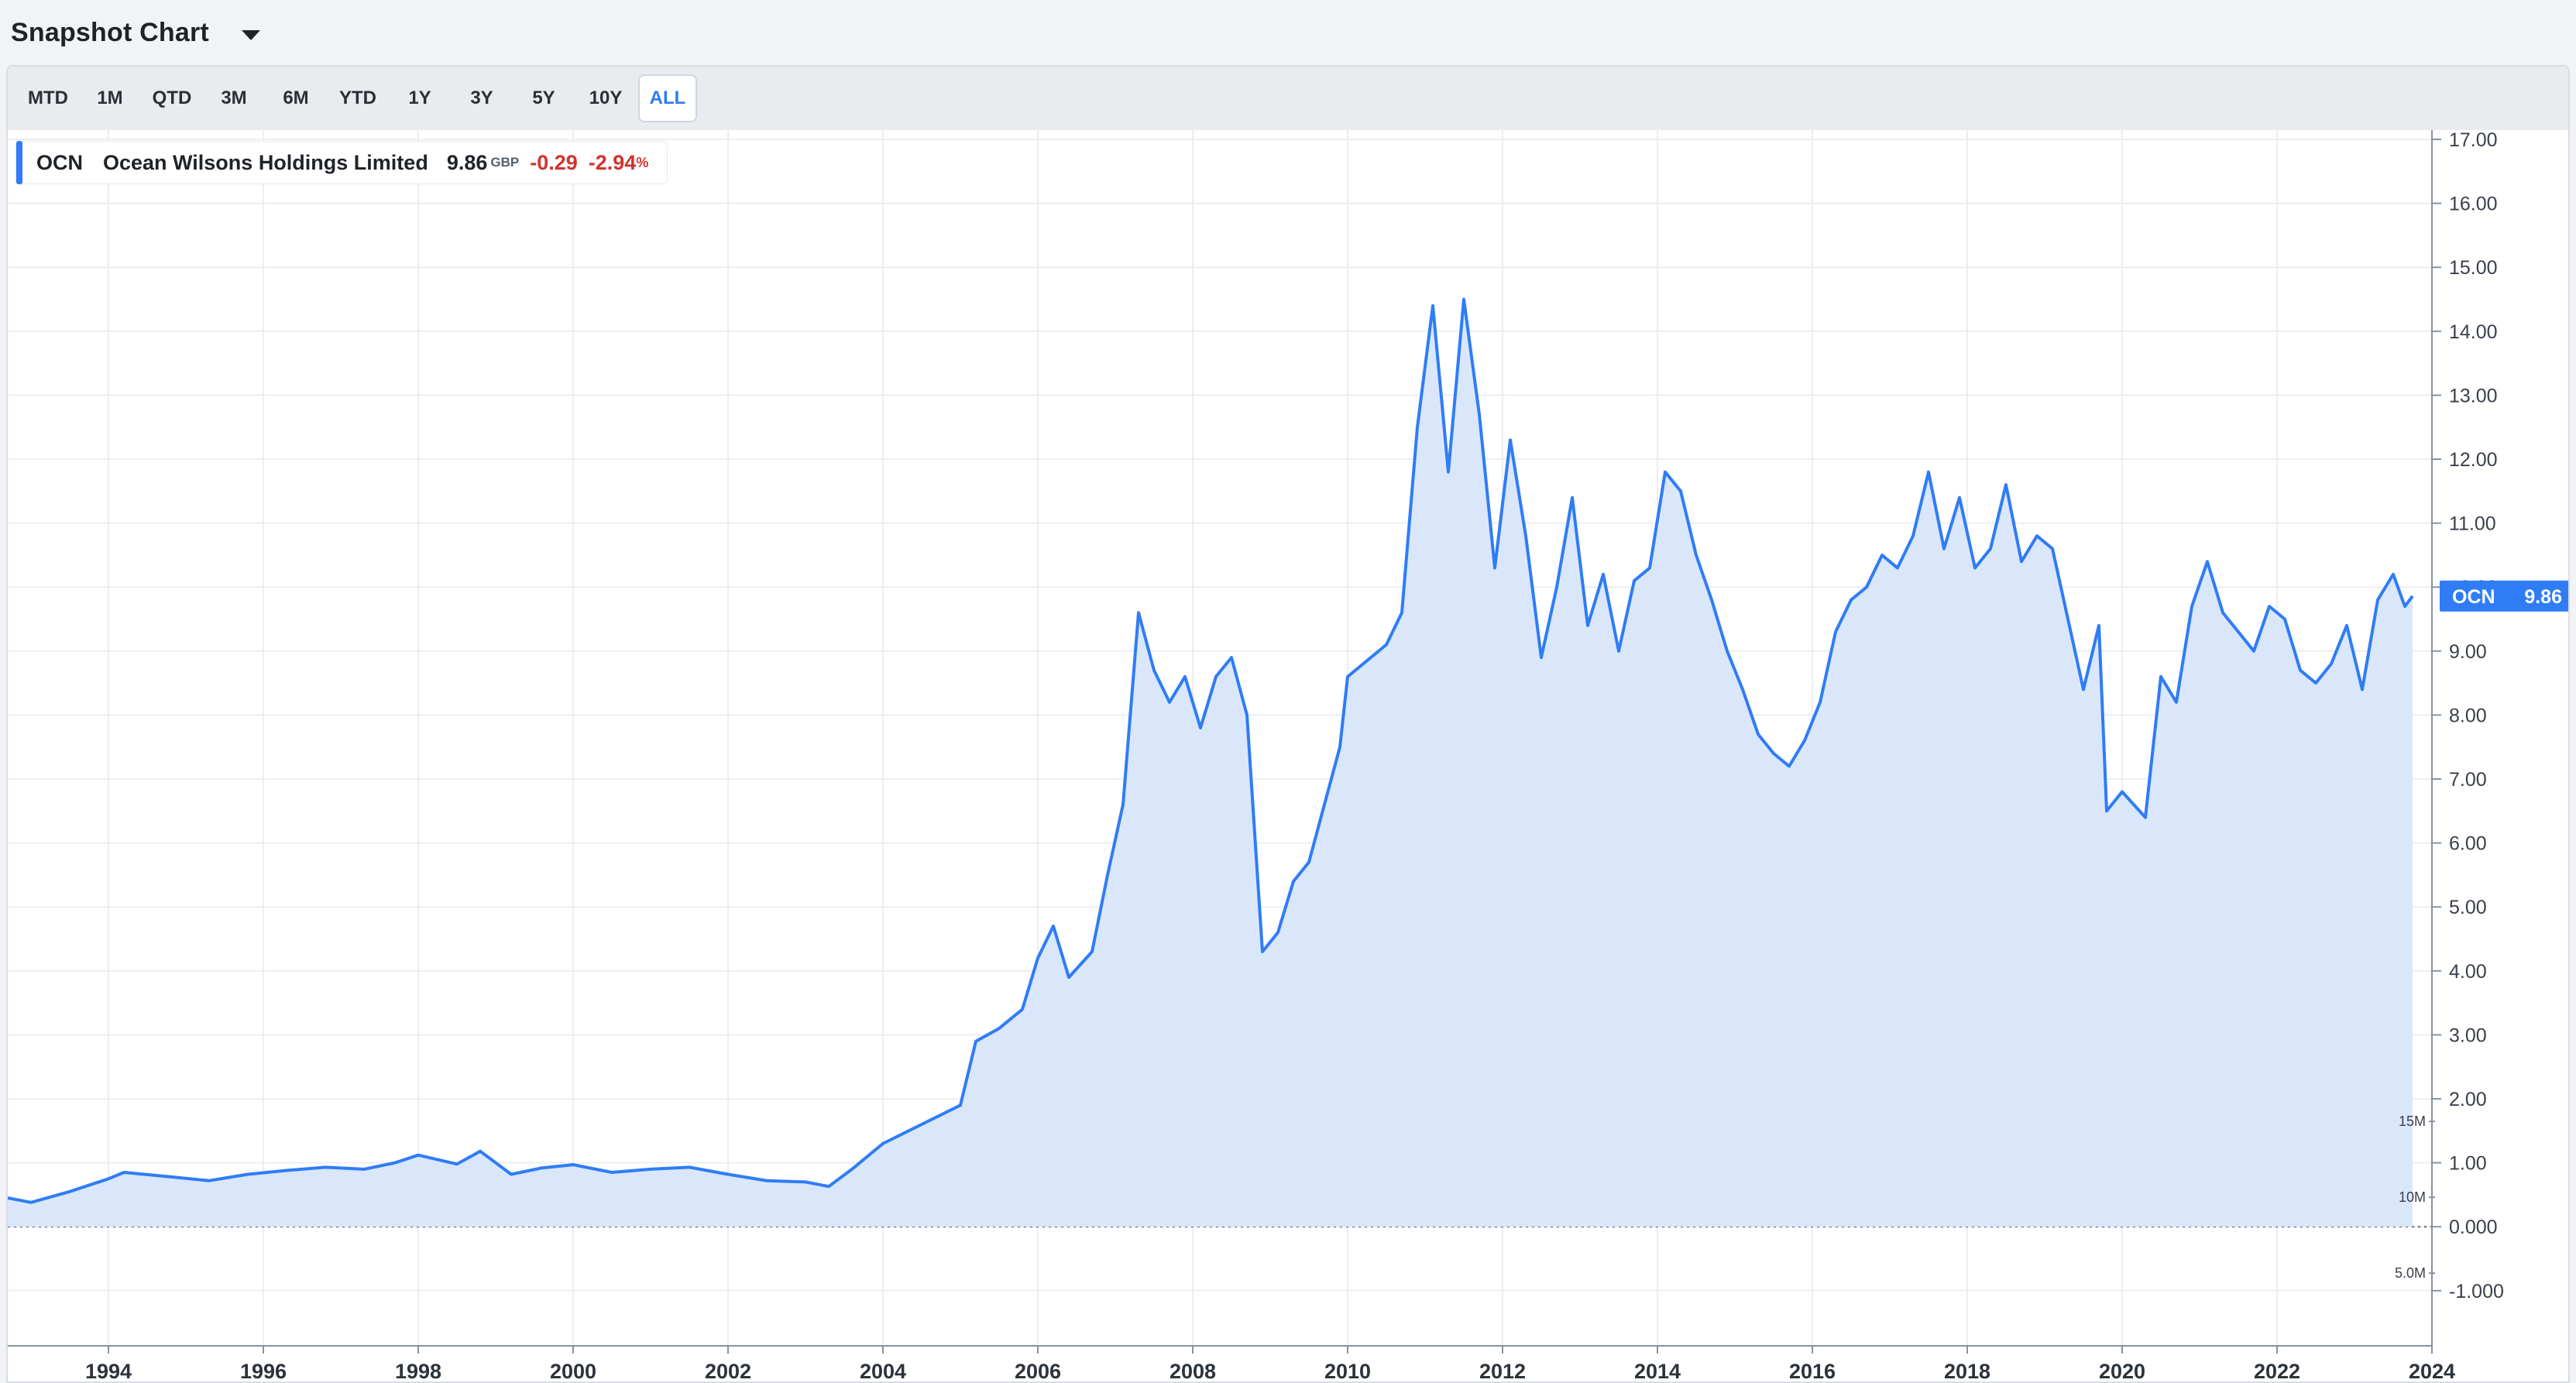 The image size is (2576, 1383). Describe the element at coordinates (2468, 652) in the screenshot. I see `y-tick-label: 9.00` at that location.